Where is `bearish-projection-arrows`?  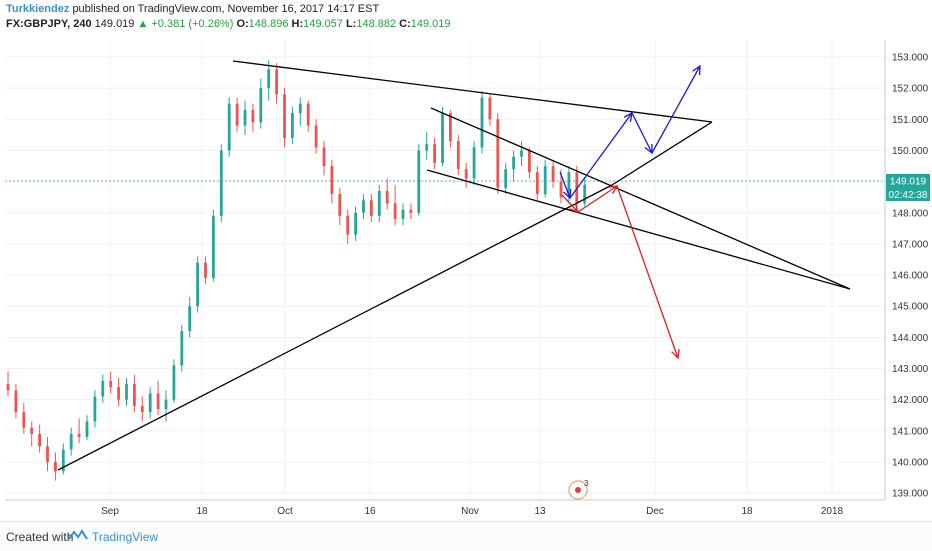 bearish-projection-arrows is located at coordinates (620, 272).